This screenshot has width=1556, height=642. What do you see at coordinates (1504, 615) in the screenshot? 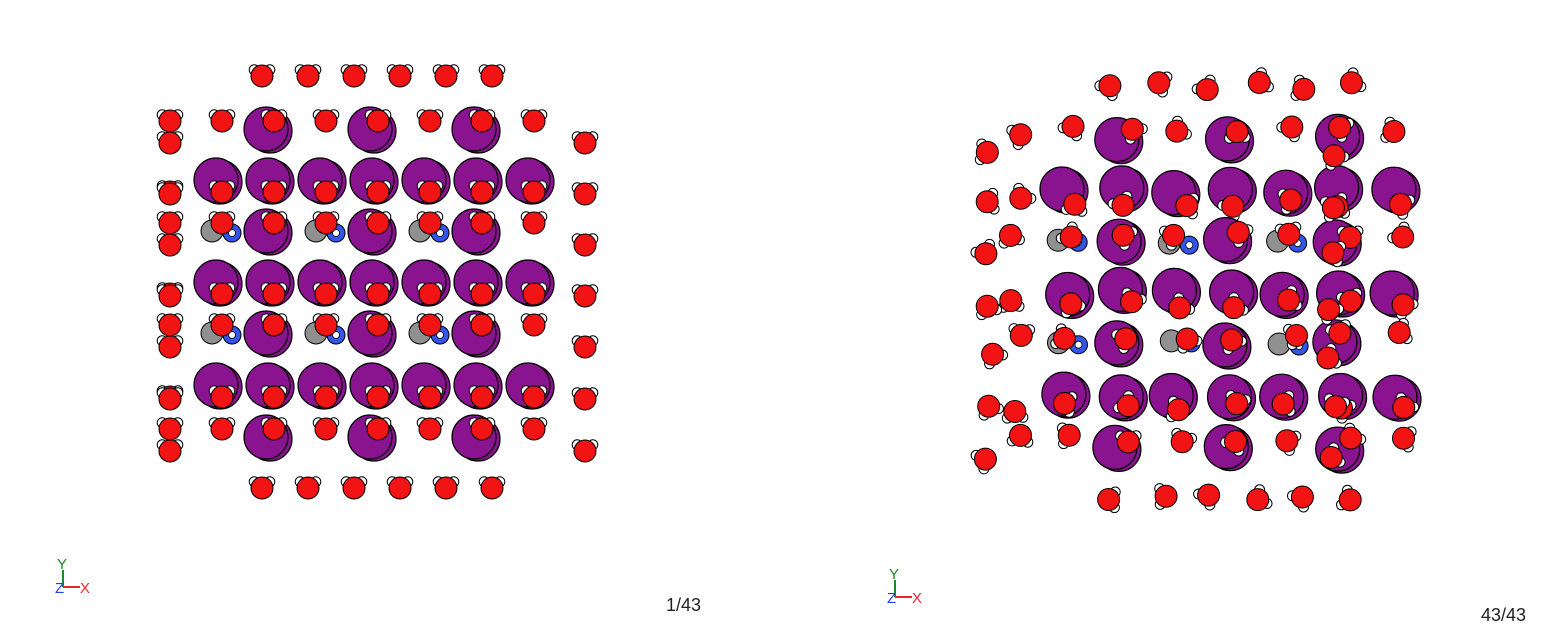
I see `frame-counter: 43/43` at bounding box center [1504, 615].